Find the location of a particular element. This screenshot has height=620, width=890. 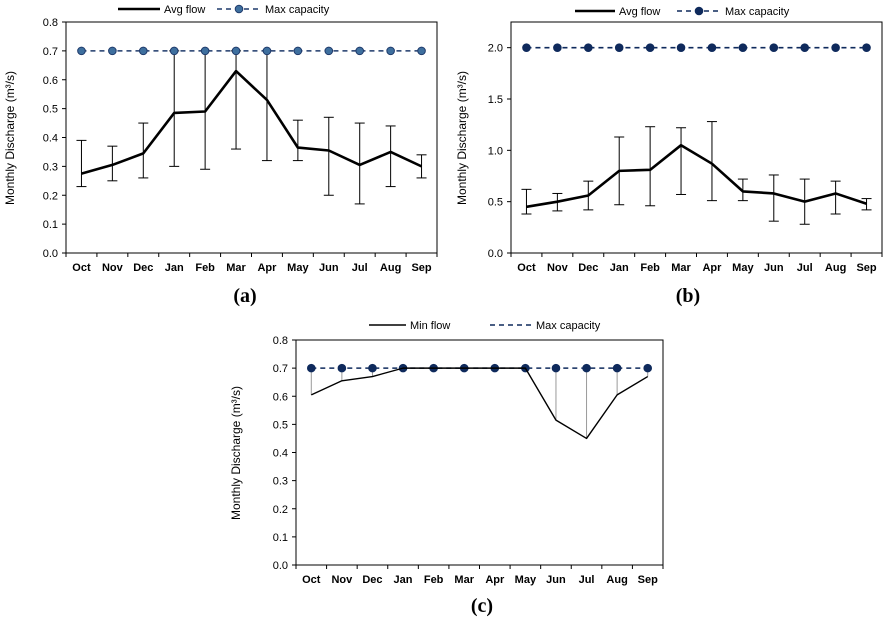

panel-label: (a) is located at coordinates (244, 296).